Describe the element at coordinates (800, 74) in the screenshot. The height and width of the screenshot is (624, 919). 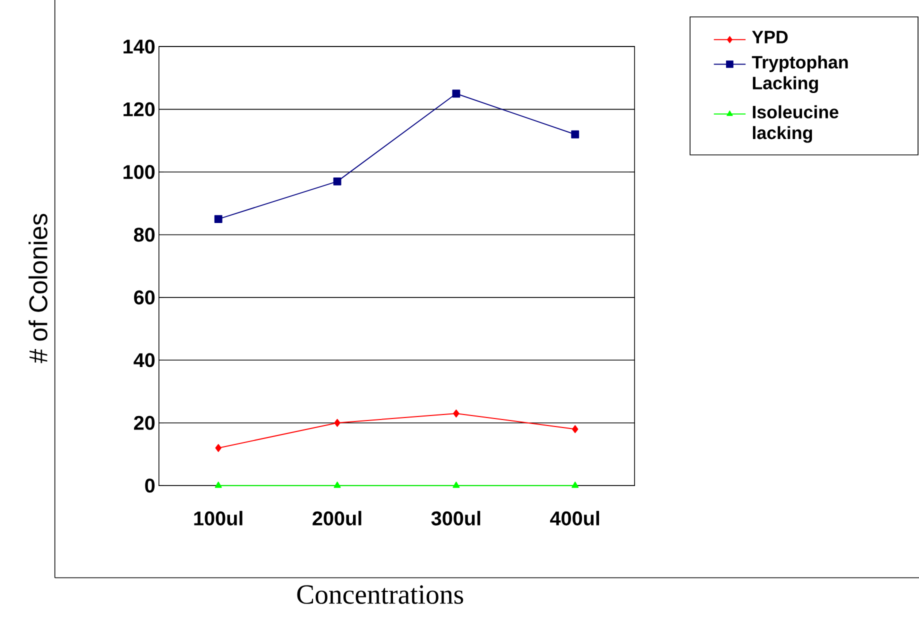
I see `legend-label: Tryptophan Lacking` at that location.